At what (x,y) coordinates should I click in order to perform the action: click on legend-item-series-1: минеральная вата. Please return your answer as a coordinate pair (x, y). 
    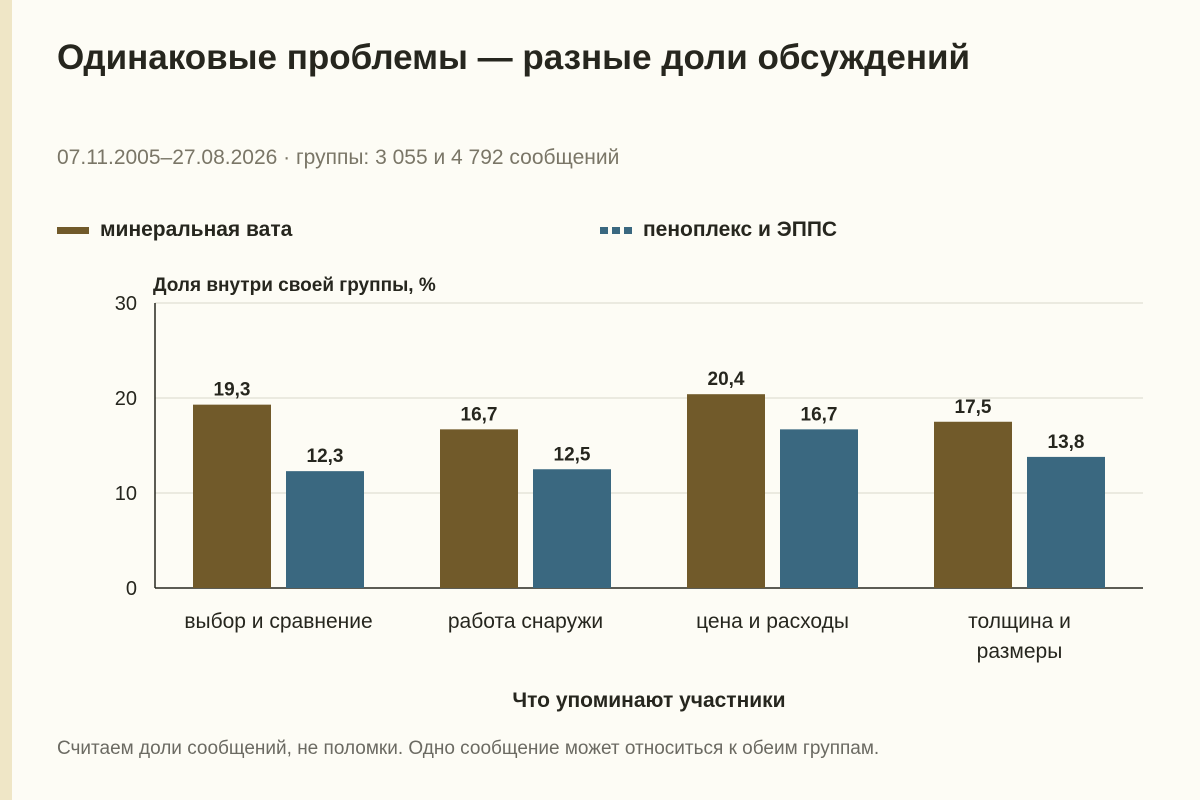
    Looking at the image, I should click on (174, 230).